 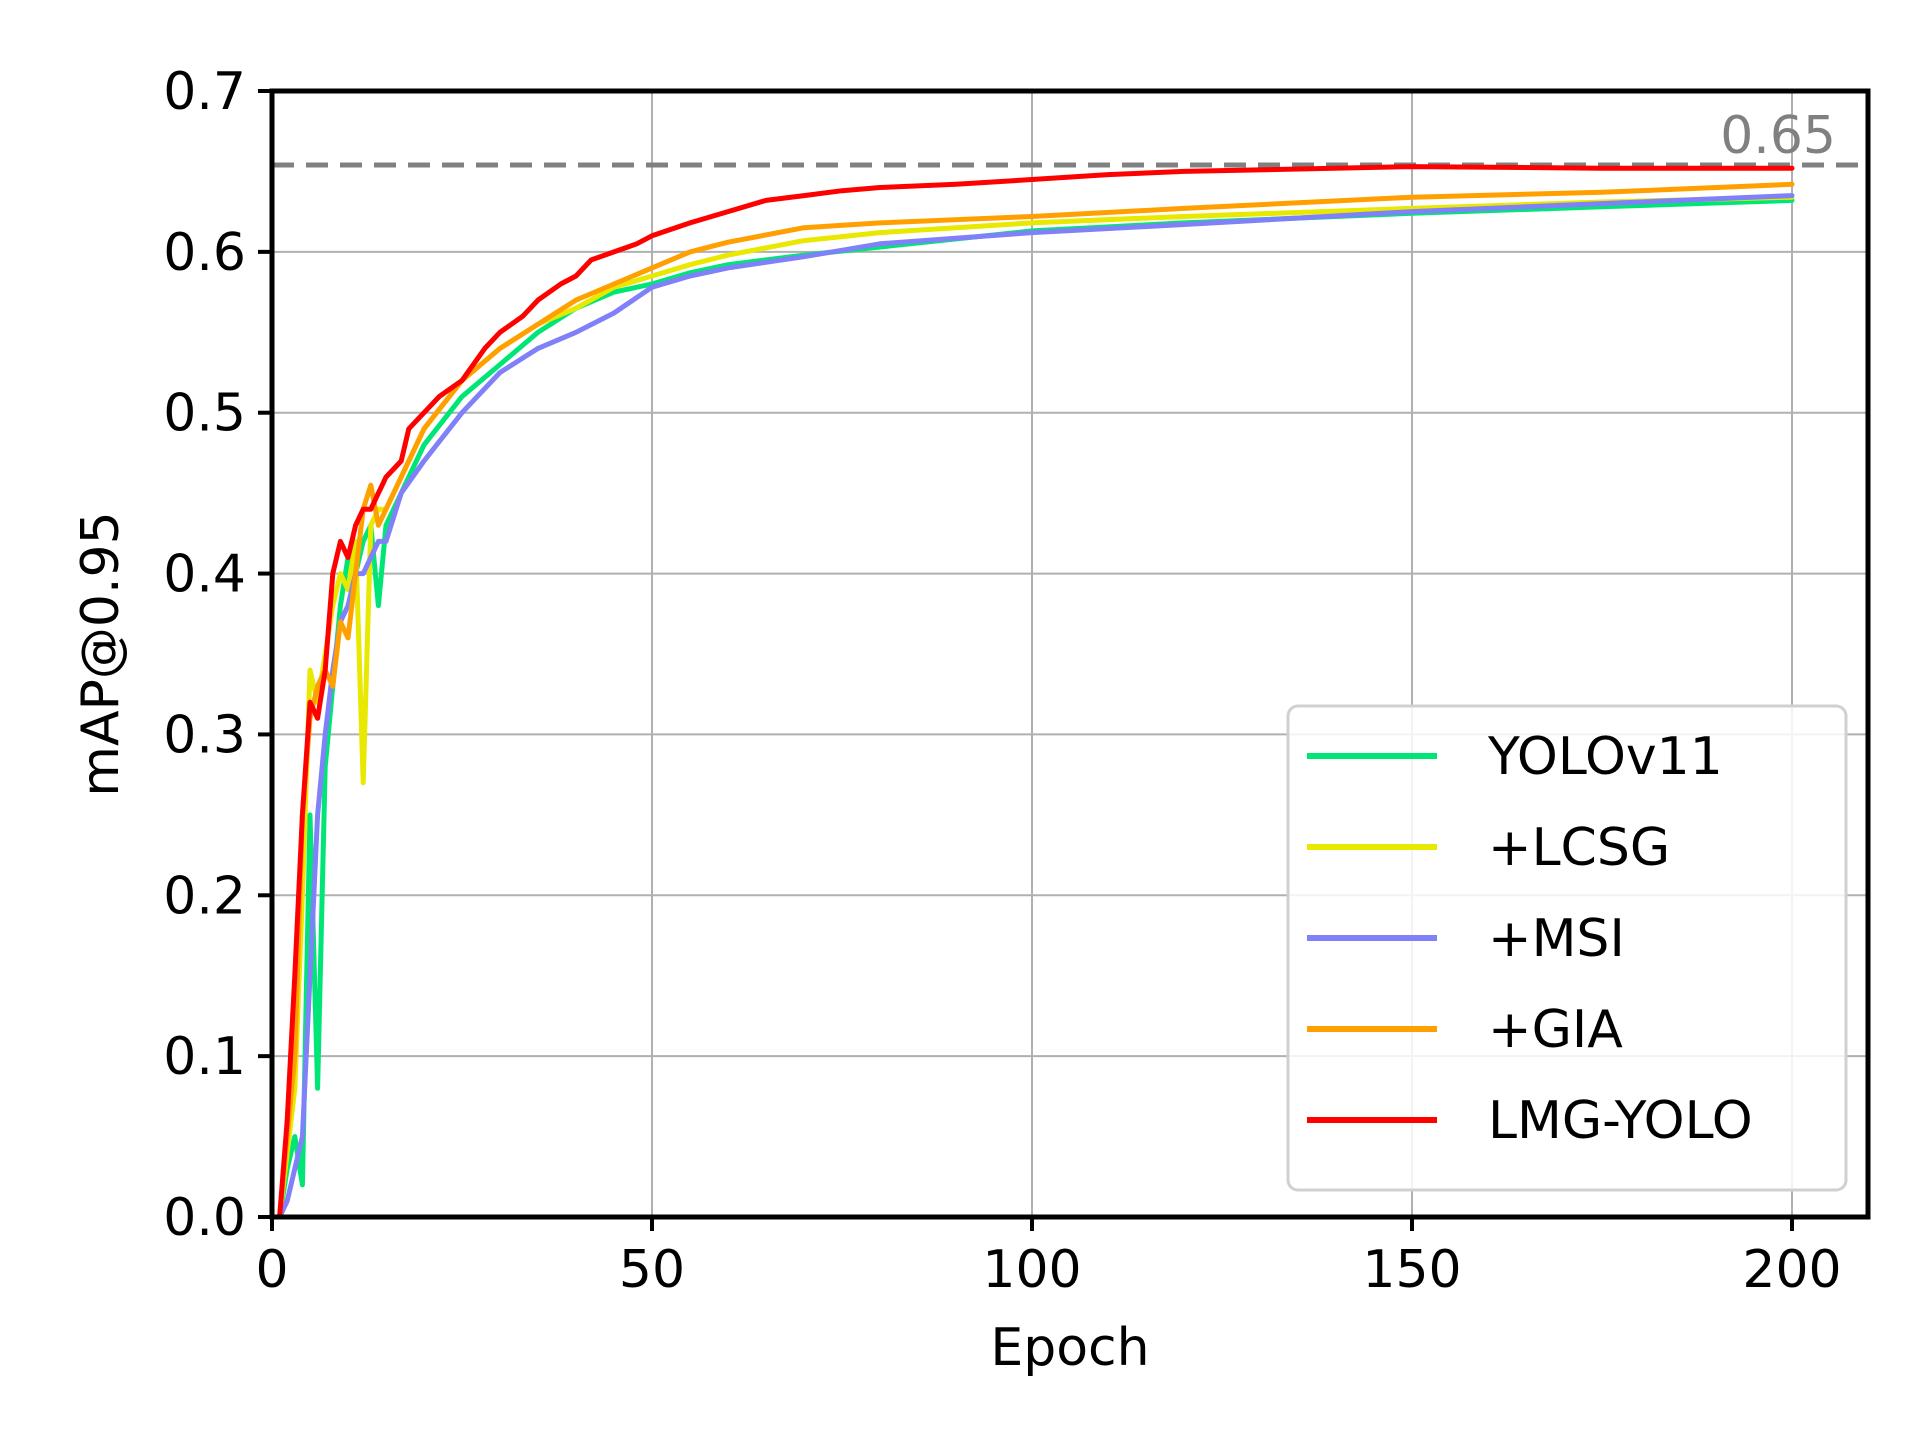 I want to click on x-tick-label: 0, so click(x=271, y=1270).